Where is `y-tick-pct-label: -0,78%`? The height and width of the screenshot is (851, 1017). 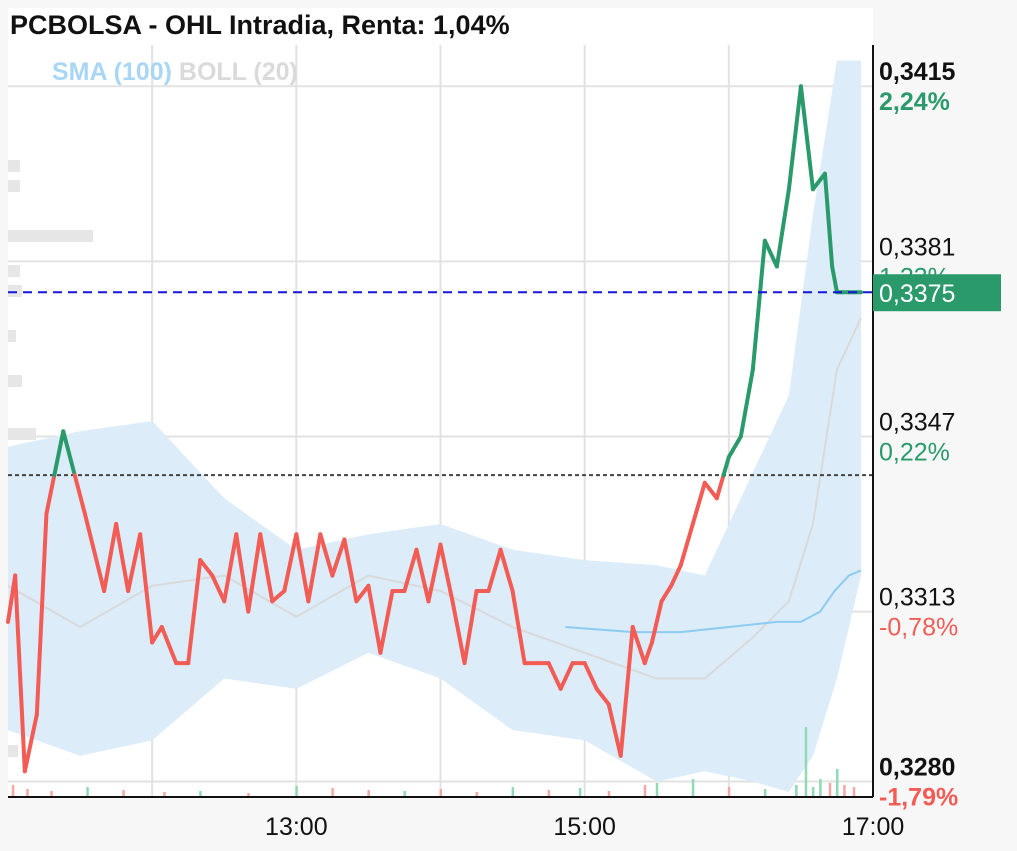
y-tick-pct-label: -0,78% is located at coordinates (918, 628).